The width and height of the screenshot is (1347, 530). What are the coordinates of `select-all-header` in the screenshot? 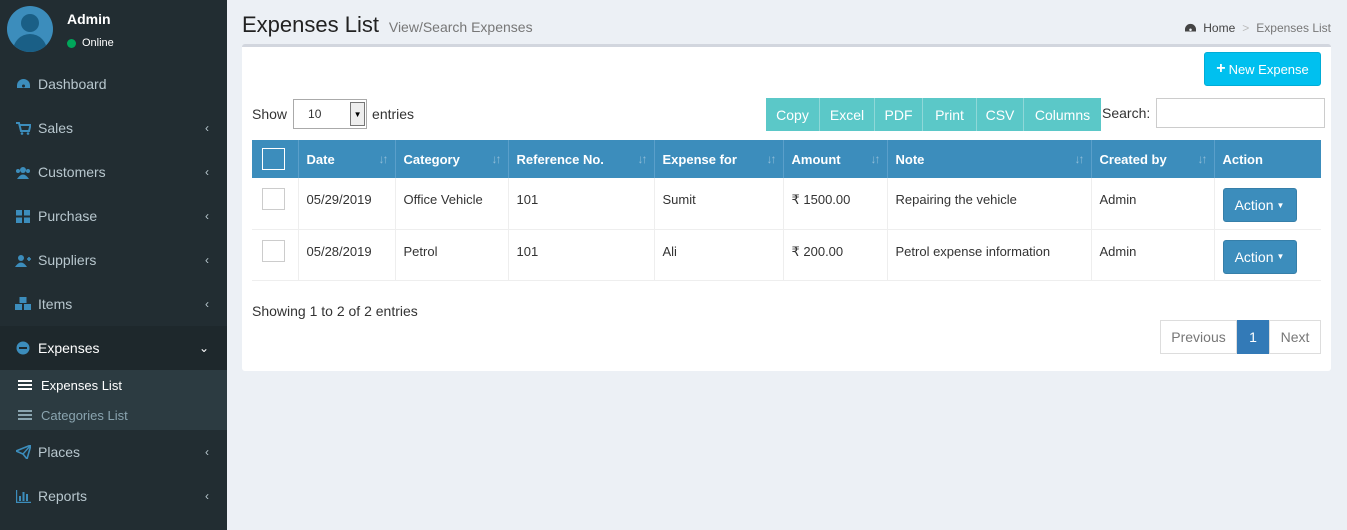 It's located at (275, 159).